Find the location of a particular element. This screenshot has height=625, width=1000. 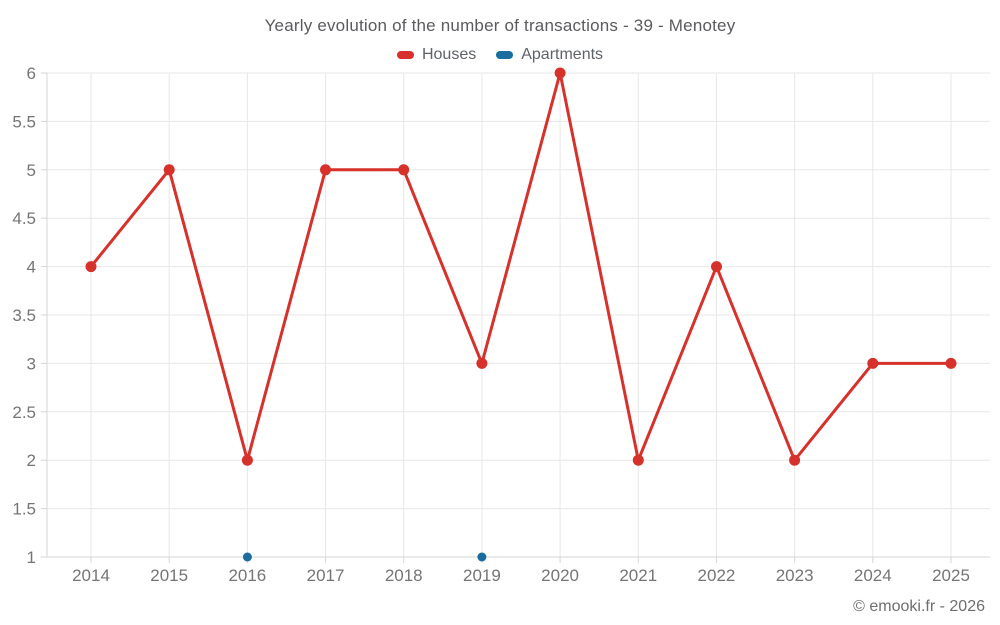

houses-point-2023 is located at coordinates (795, 460).